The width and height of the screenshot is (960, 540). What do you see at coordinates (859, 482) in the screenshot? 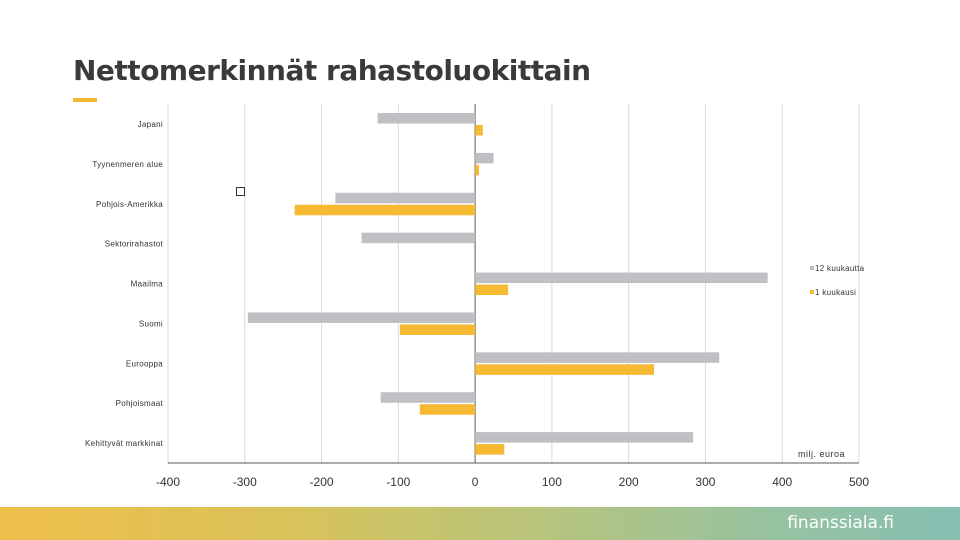
I see `x-tick-label: 500` at bounding box center [859, 482].